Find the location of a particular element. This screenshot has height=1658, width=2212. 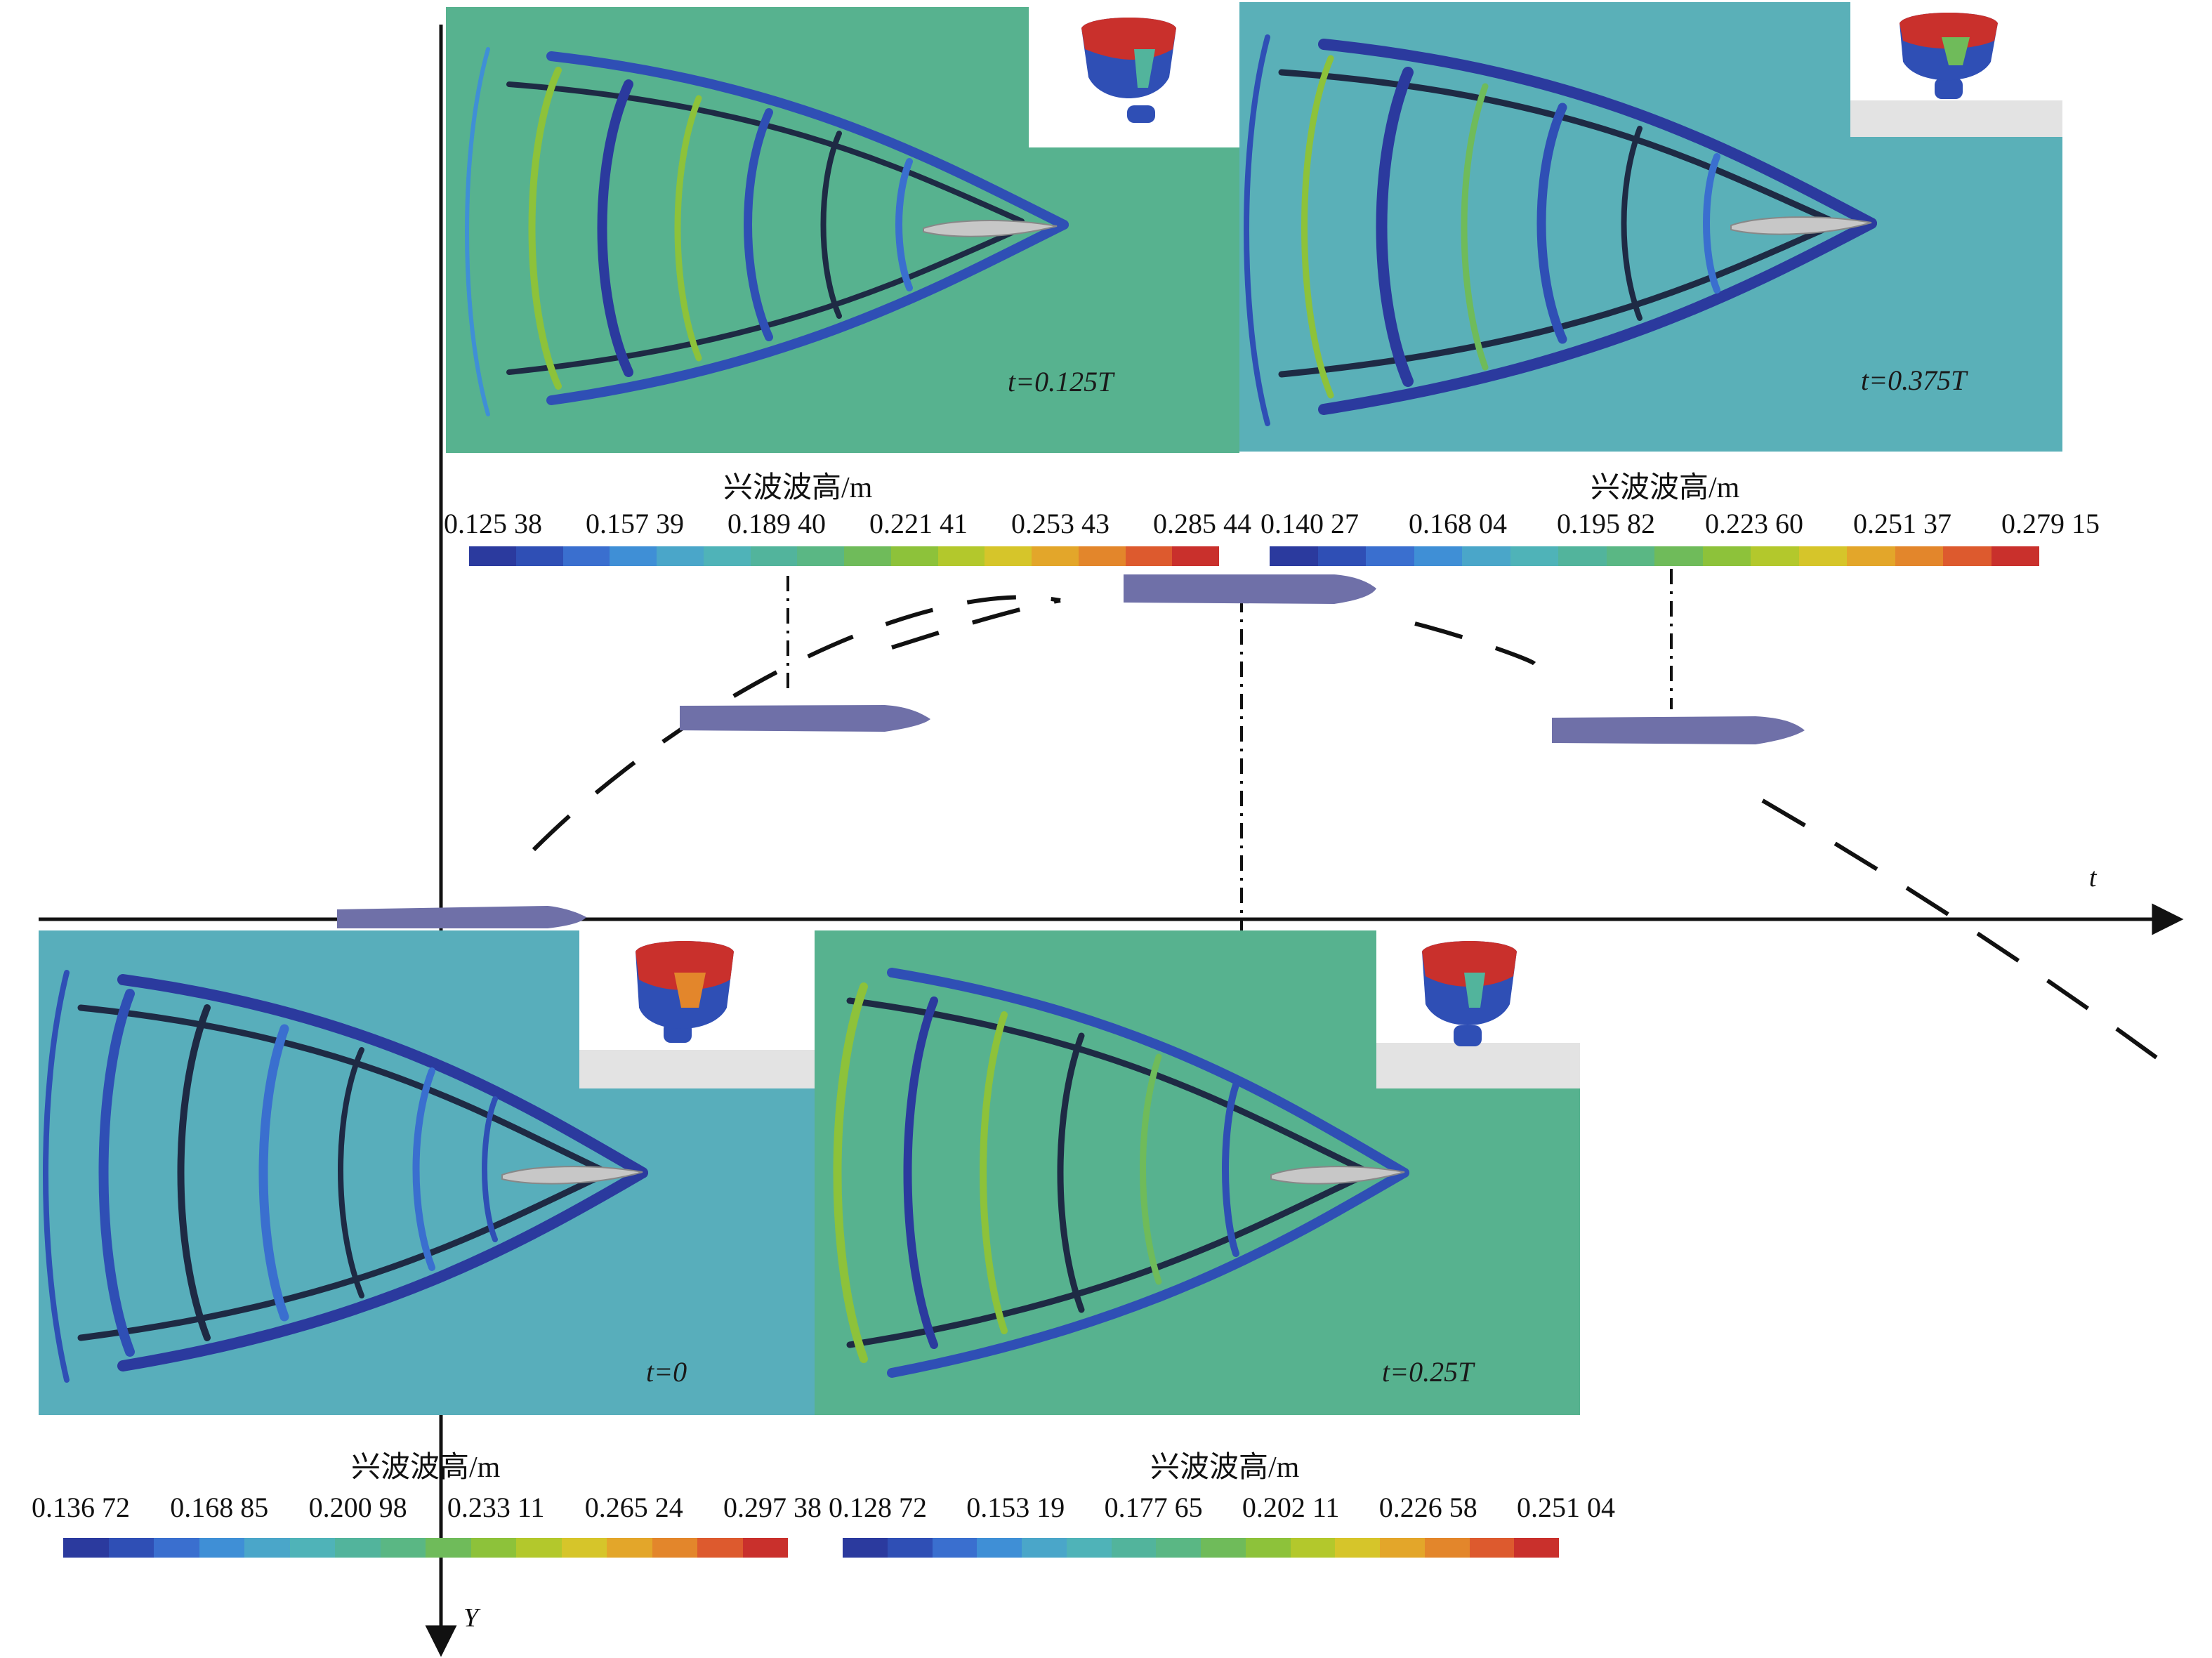

colorbar-tick: 0.202 11 is located at coordinates (1291, 1507).